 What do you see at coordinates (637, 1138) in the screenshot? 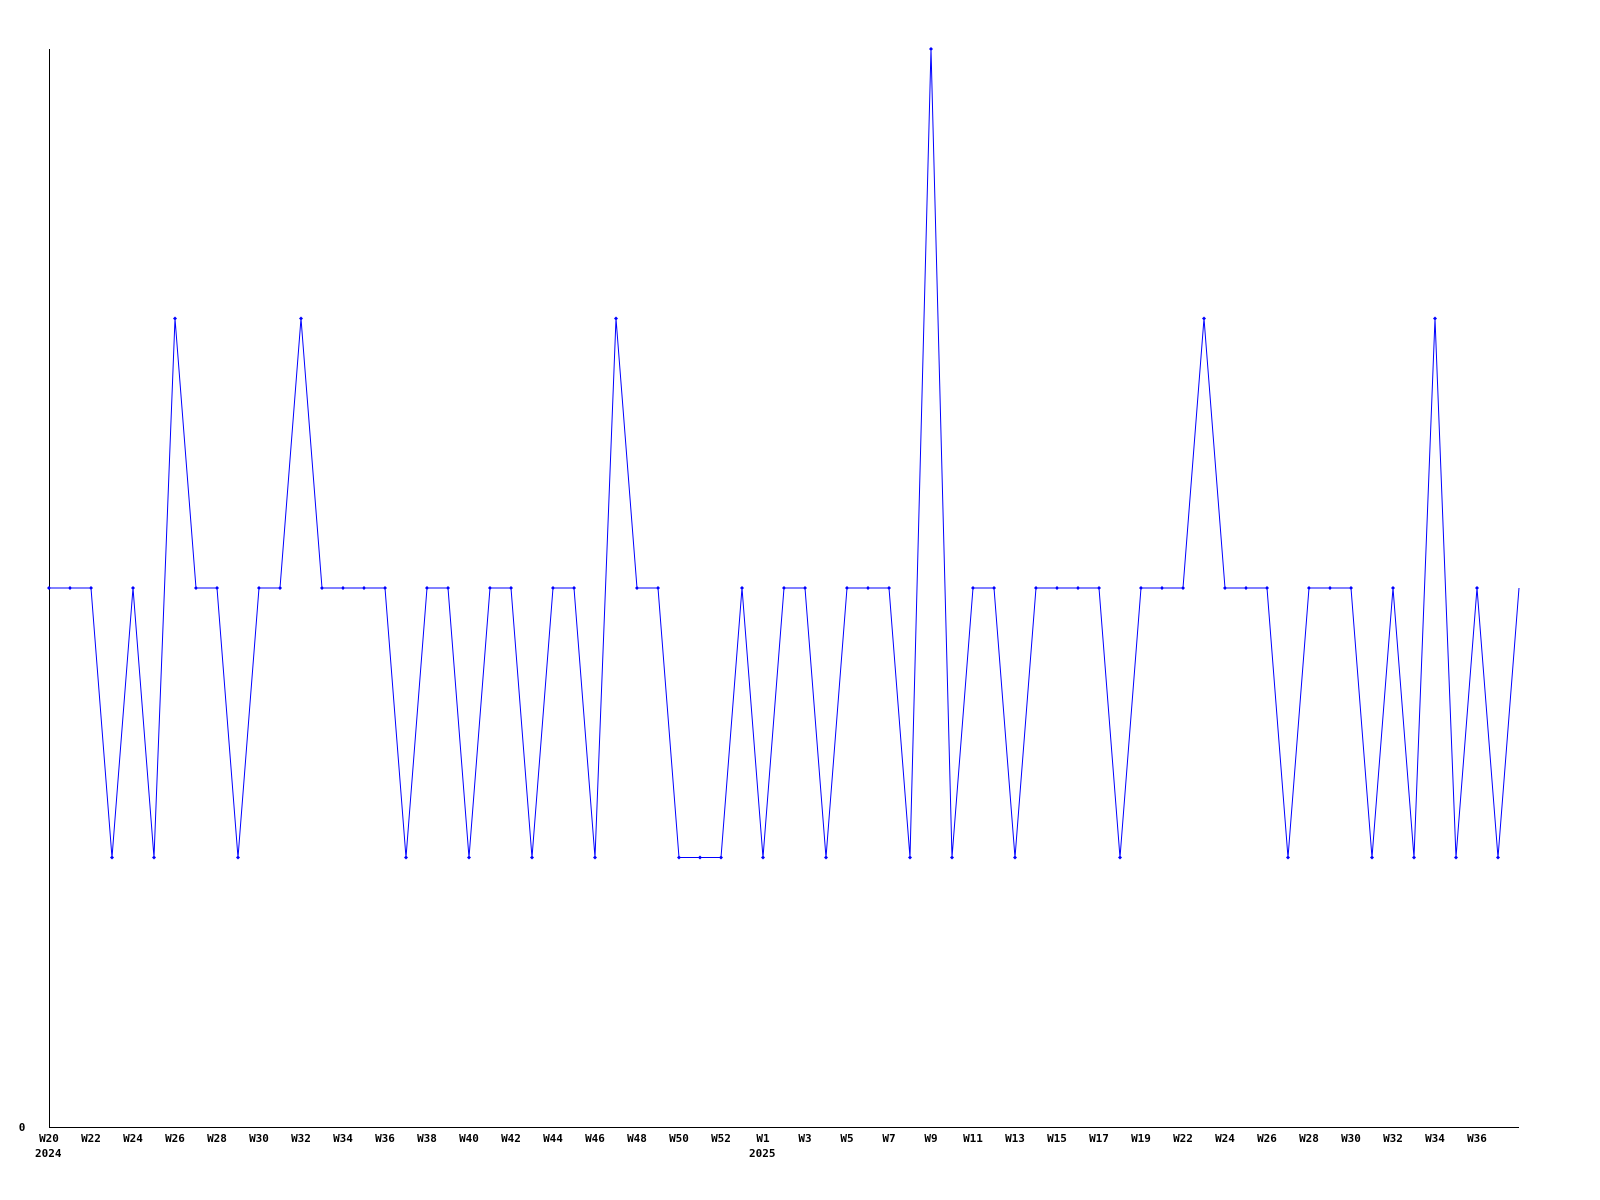
I see `x-tick-label: W48` at bounding box center [637, 1138].